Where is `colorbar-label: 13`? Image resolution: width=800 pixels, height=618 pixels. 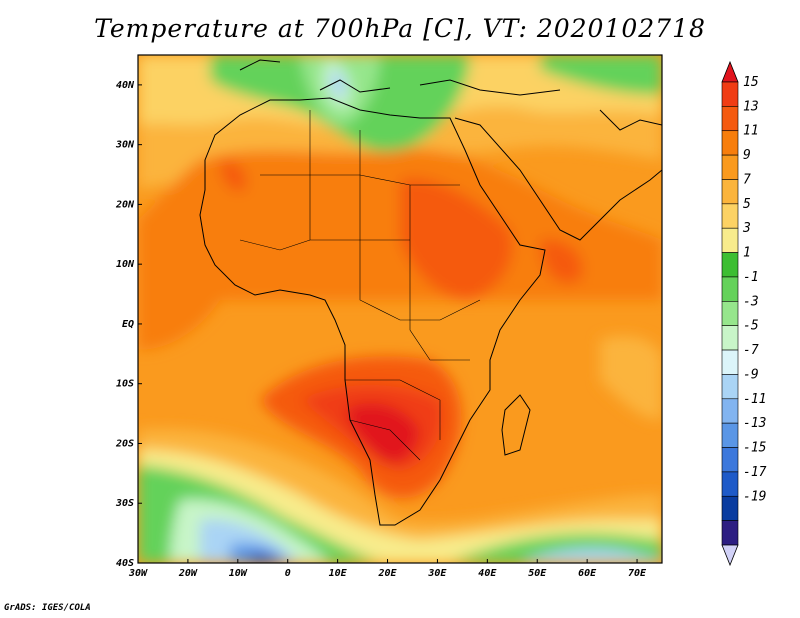
colorbar-label: 13 is located at coordinates (751, 106).